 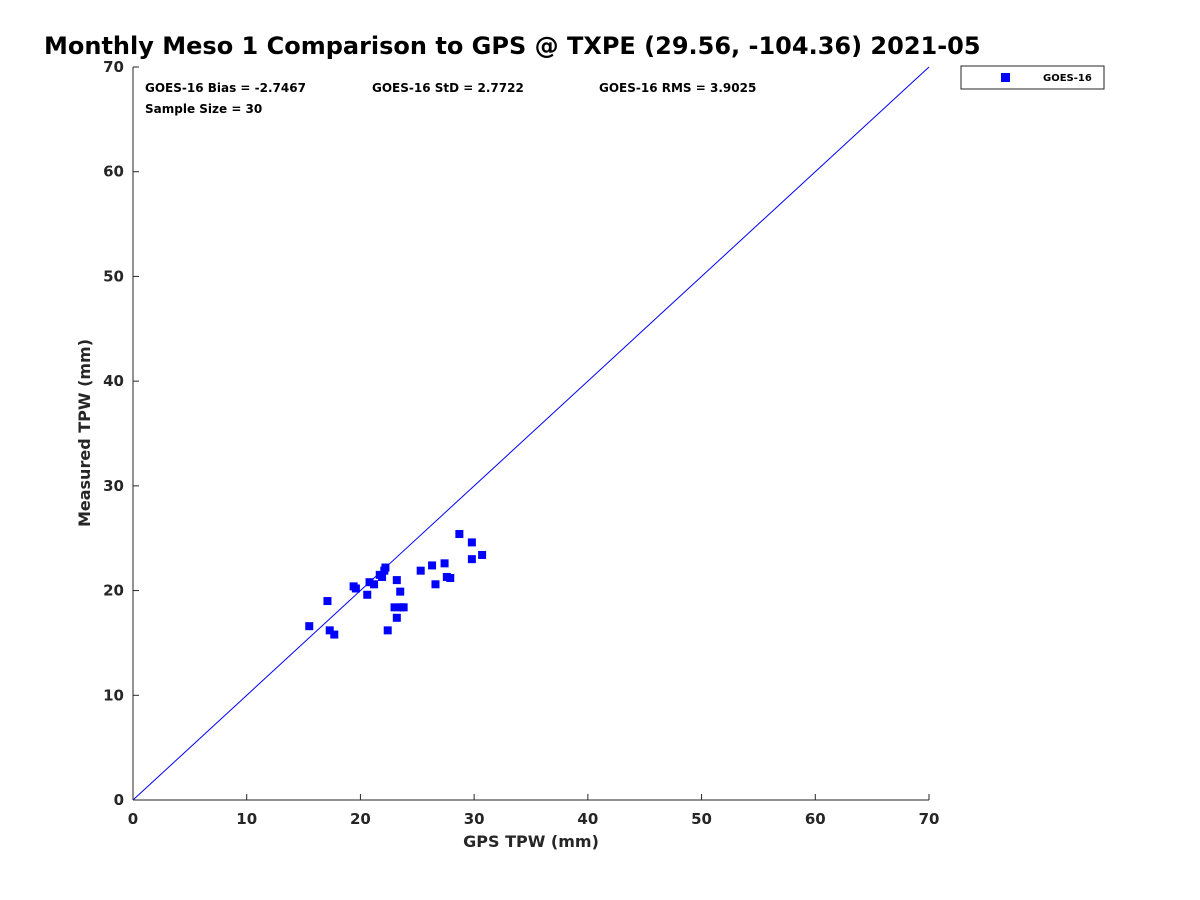 What do you see at coordinates (113, 276) in the screenshot?
I see `y-tick-label: 50` at bounding box center [113, 276].